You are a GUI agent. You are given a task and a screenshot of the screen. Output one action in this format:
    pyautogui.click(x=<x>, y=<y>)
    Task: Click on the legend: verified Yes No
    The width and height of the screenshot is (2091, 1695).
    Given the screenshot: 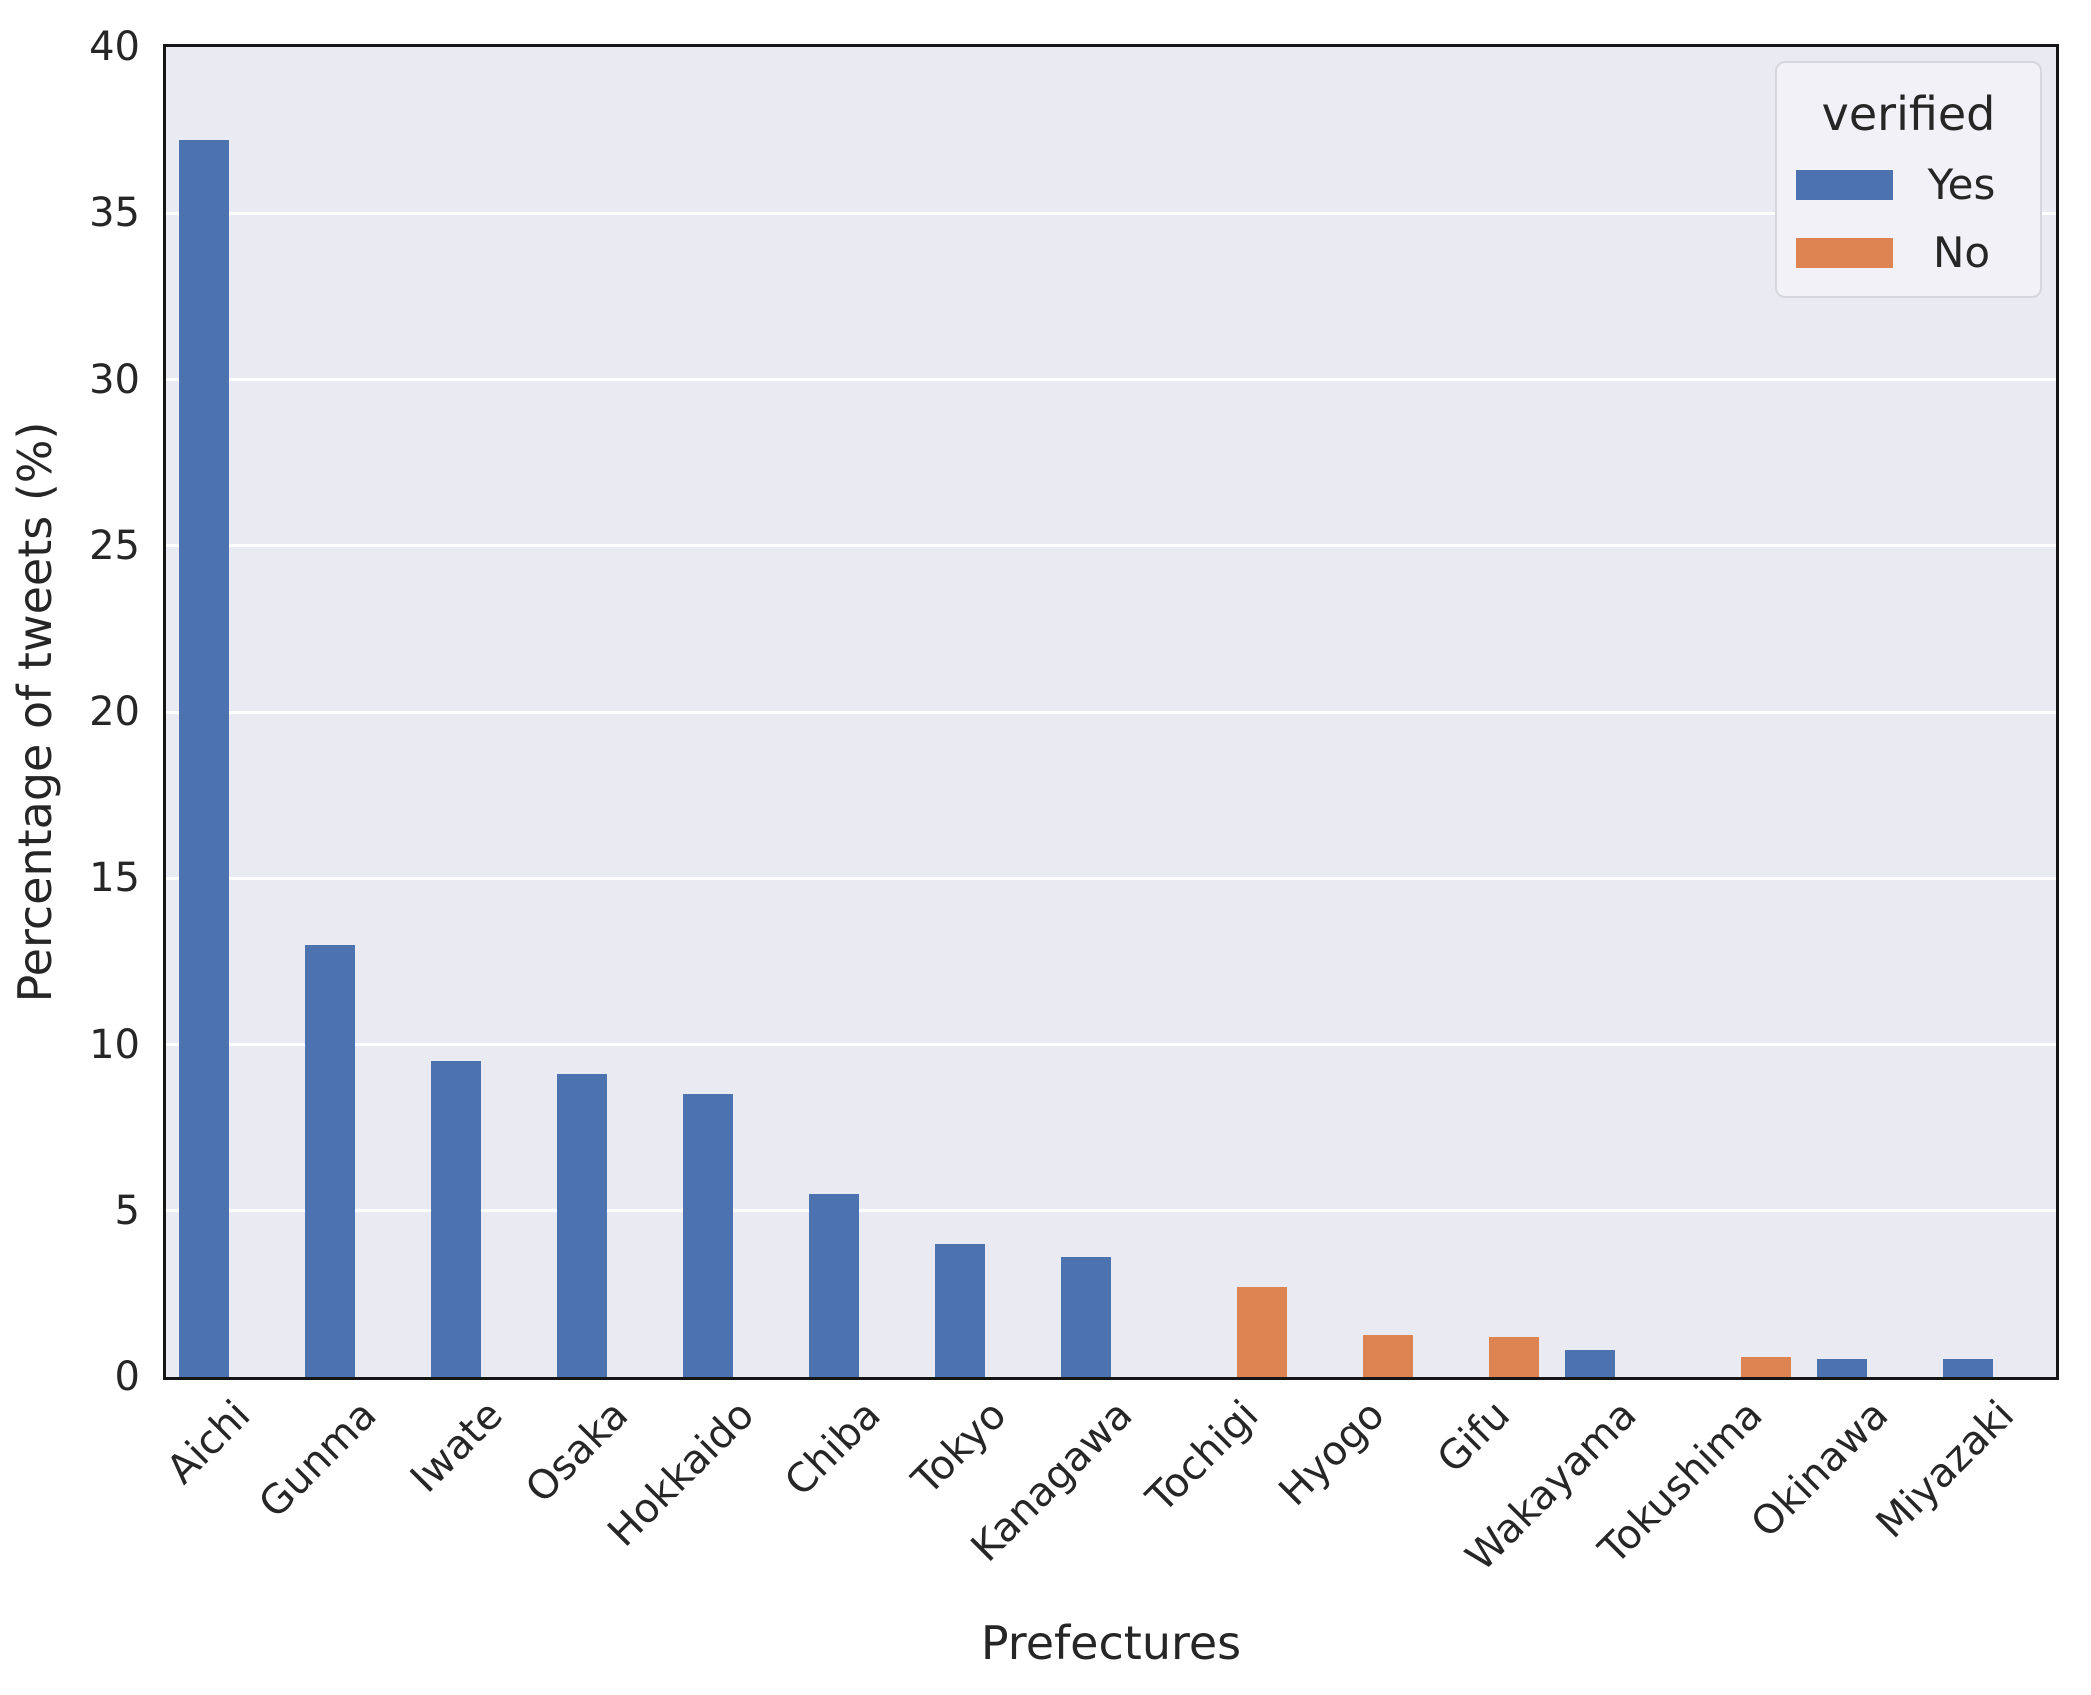 What is the action you would take?
    pyautogui.click(x=1908, y=179)
    